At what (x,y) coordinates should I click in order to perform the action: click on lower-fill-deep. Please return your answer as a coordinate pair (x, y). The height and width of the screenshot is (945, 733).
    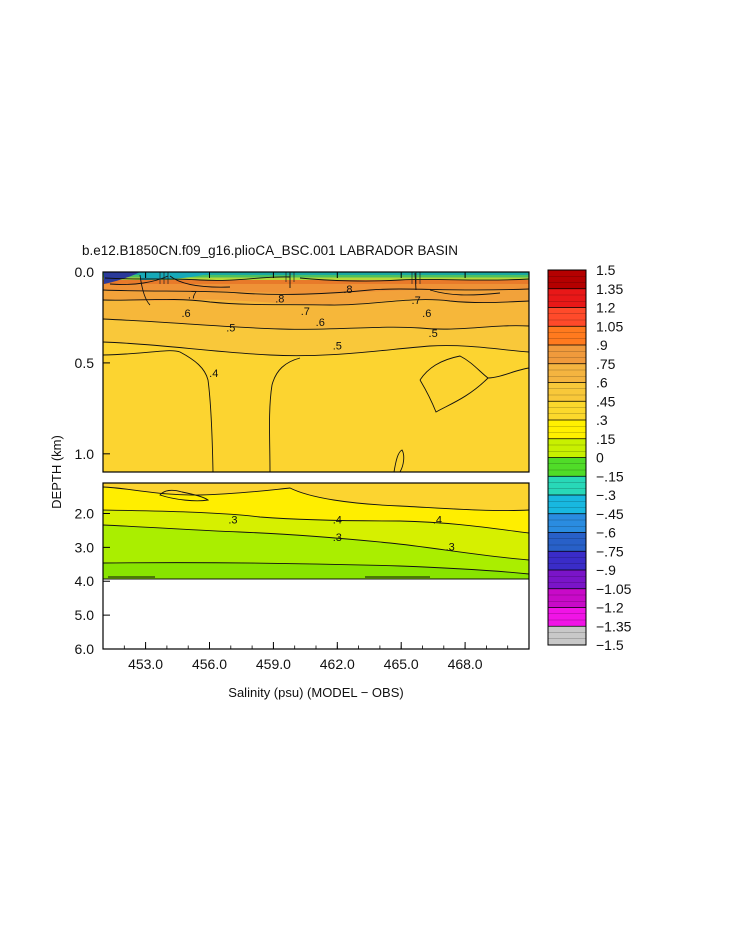
    Looking at the image, I should click on (316, 570).